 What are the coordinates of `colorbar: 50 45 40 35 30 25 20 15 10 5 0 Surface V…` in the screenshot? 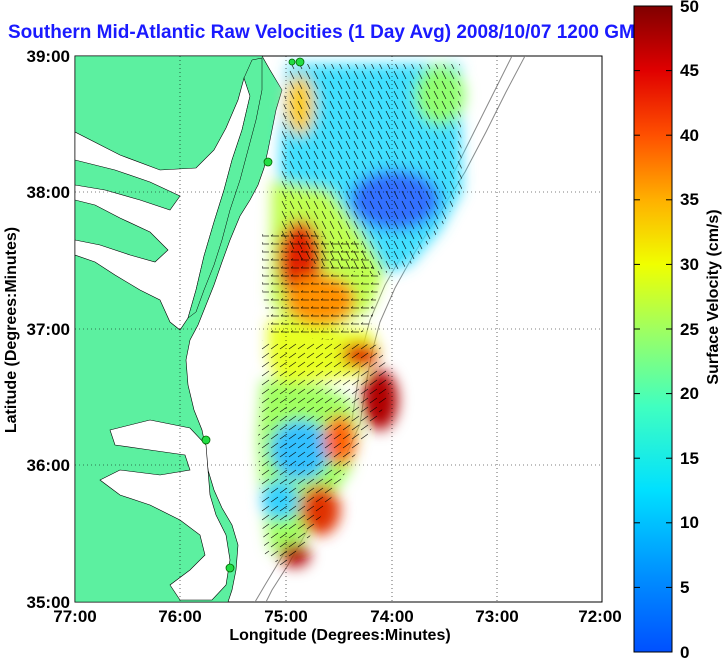 It's located at (677, 329).